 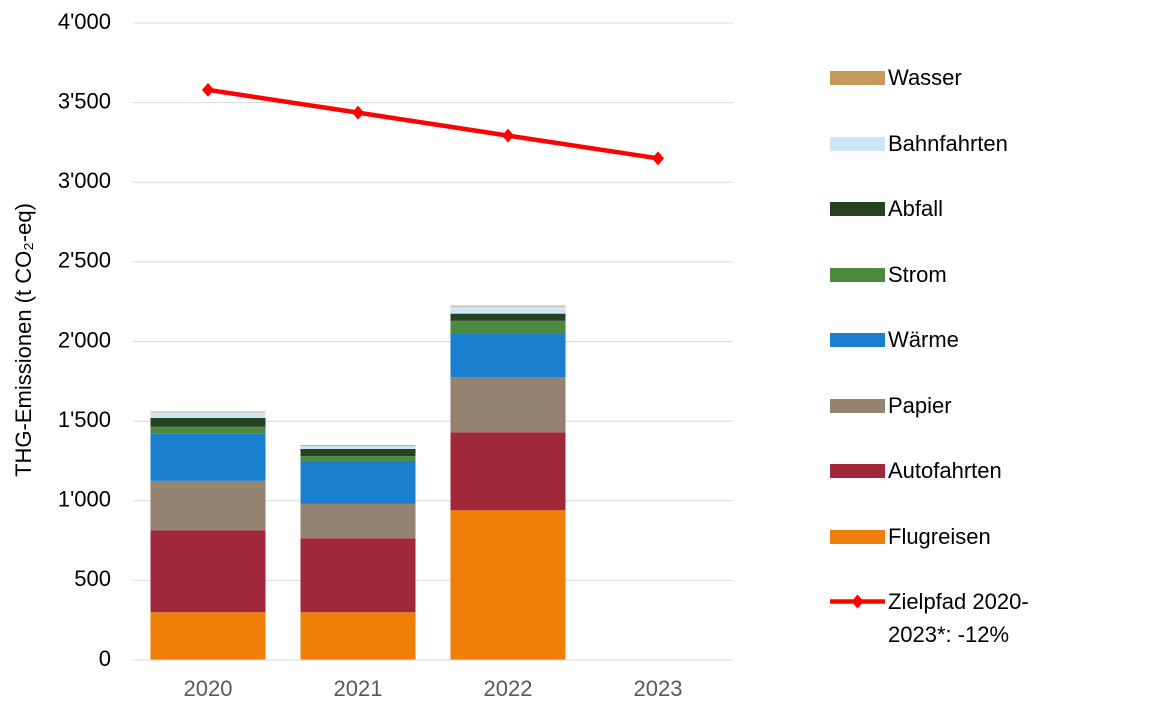 What do you see at coordinates (917, 274) in the screenshot?
I see `legend-label: Strom` at bounding box center [917, 274].